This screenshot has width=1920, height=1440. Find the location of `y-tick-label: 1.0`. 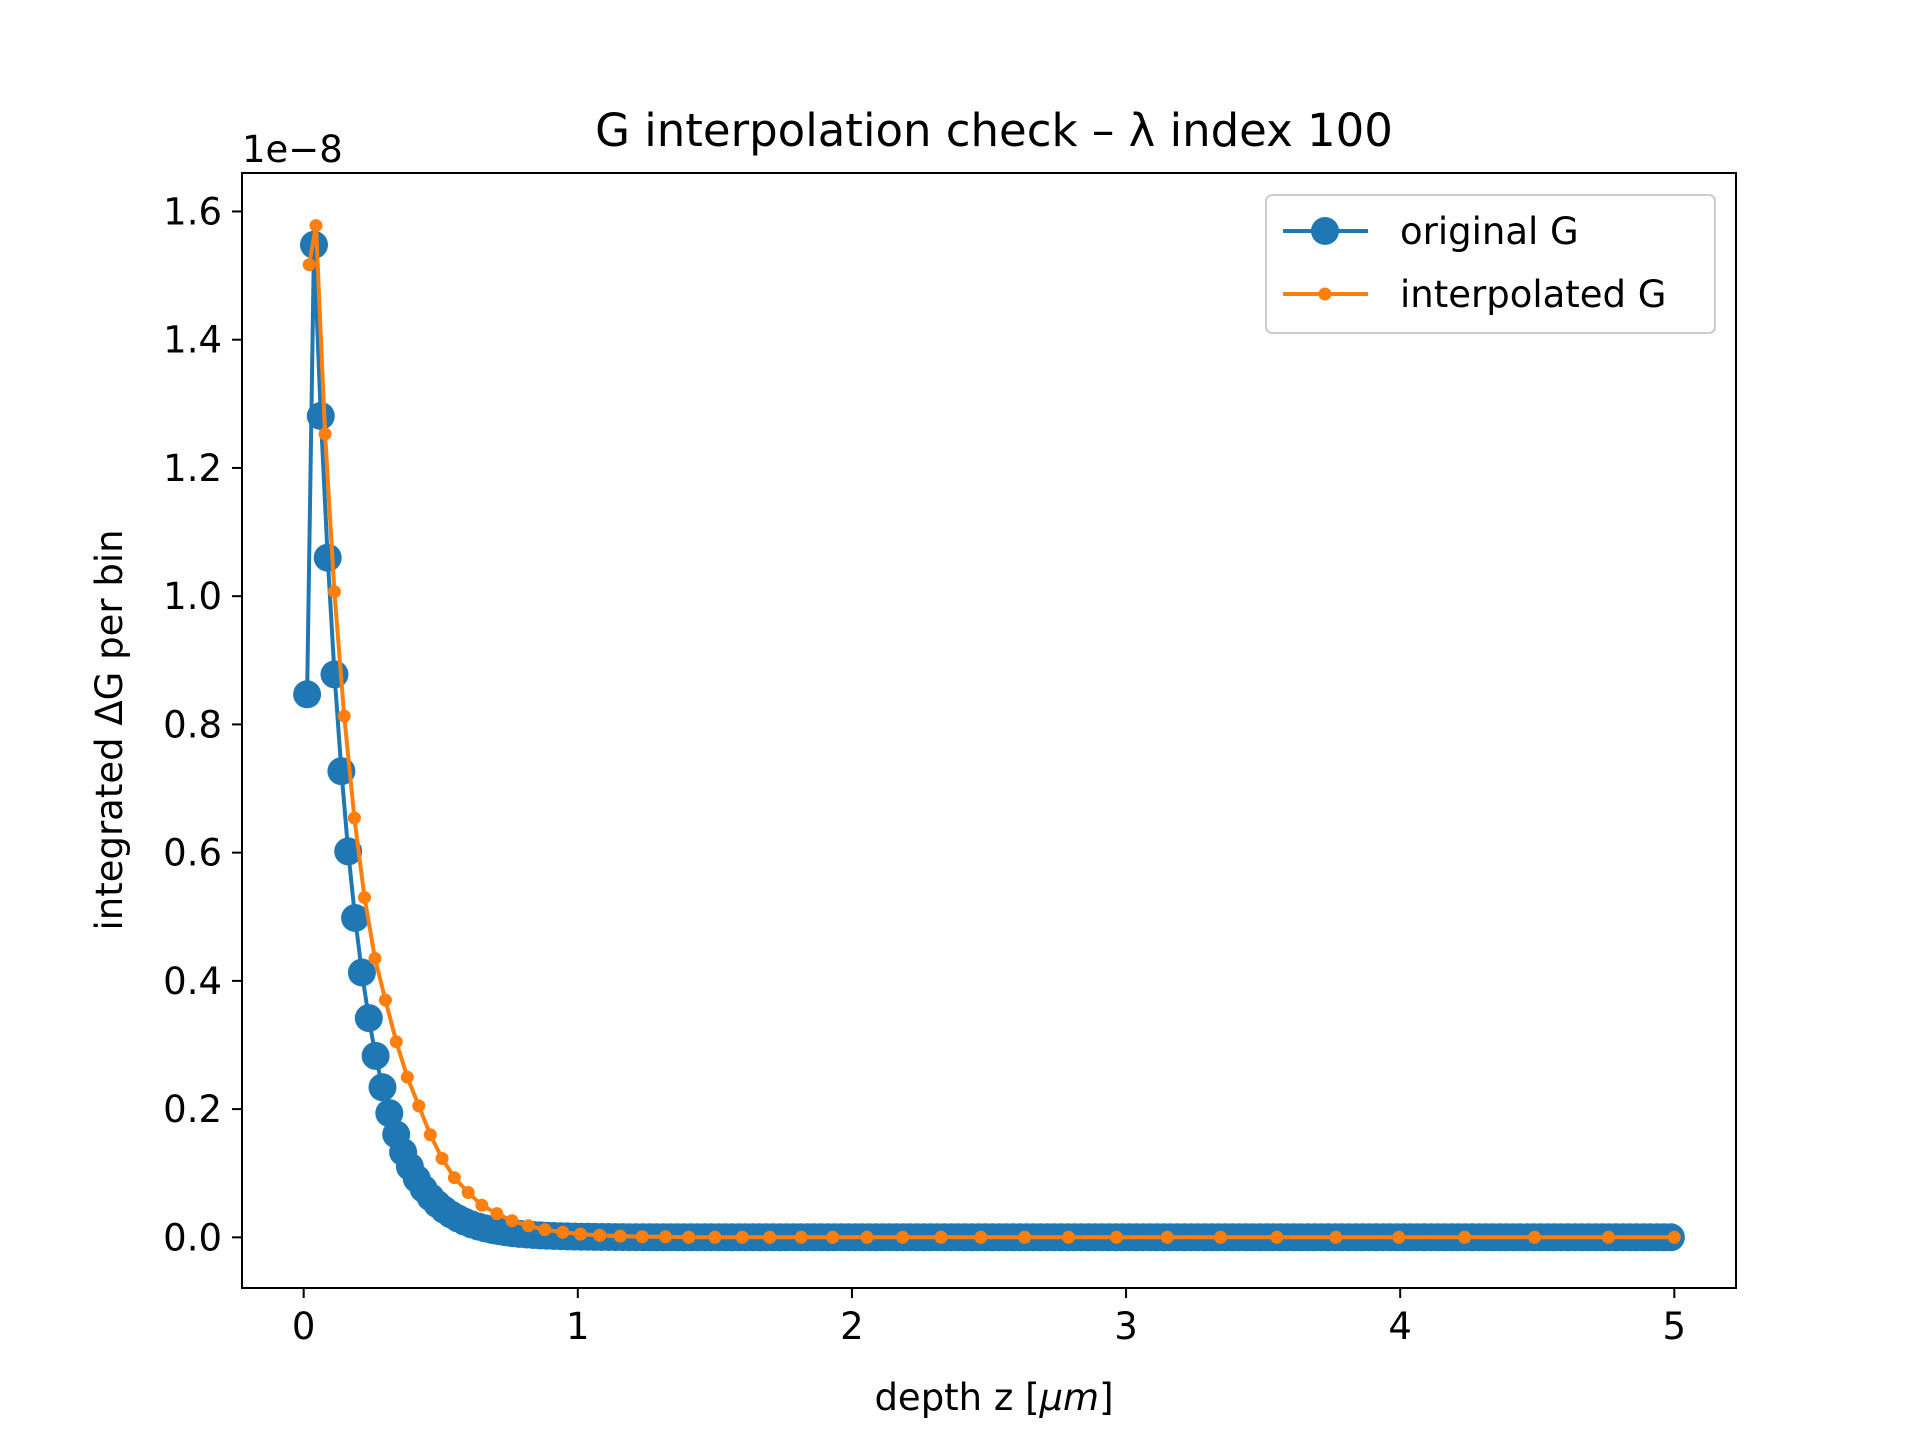

y-tick-label: 1.0 is located at coordinates (192, 596).